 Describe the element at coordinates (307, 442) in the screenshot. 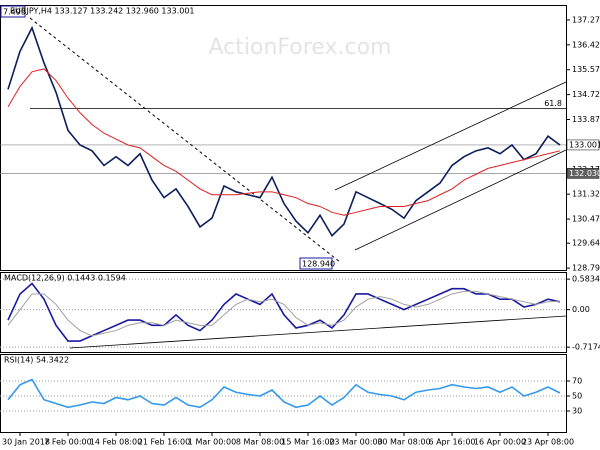

I see `x-tick-label: 15 Mar 16:00` at that location.